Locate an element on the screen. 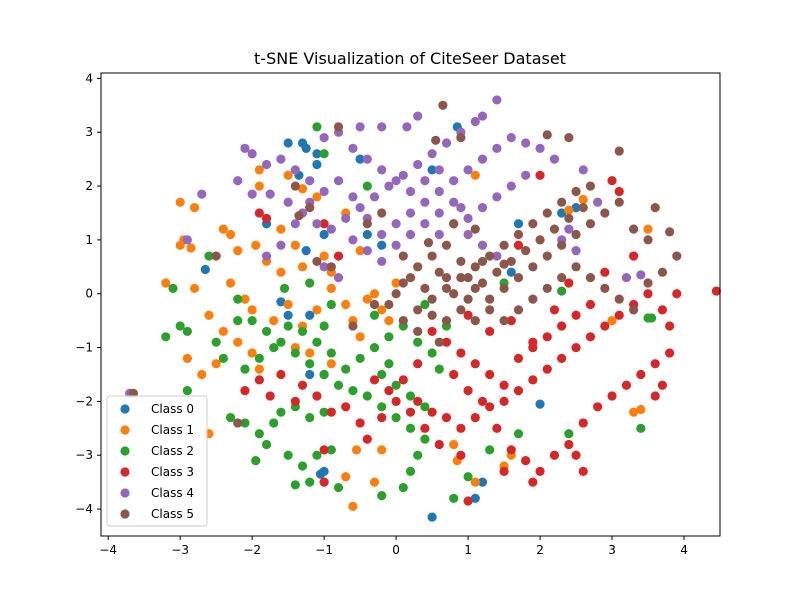  x-axis-tick-label-4: 0 is located at coordinates (396, 550).